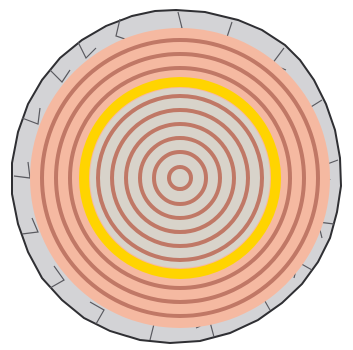 Image resolution: width=353 pixels, height=350 pixels. I want to click on pith-ring, so click(180, 178).